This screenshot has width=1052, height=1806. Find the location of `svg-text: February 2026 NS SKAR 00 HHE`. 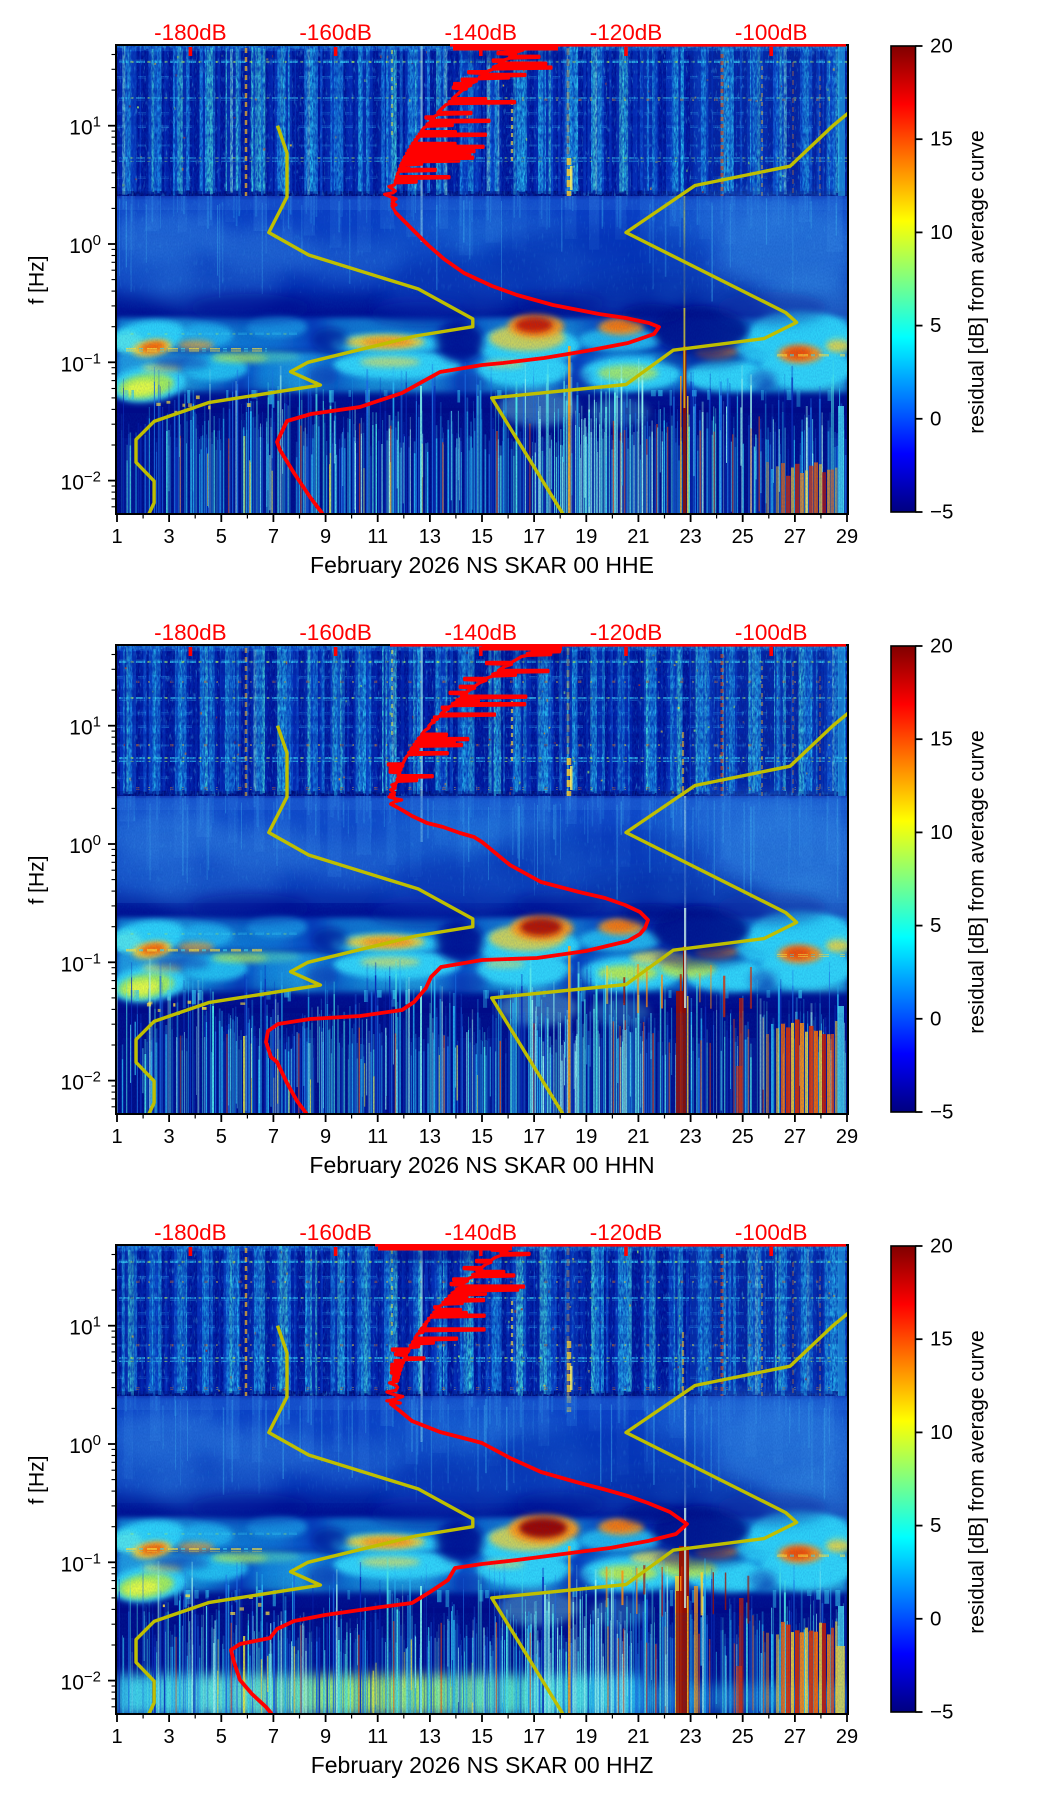

svg-text: February 2026 NS SKAR 00 HHE is located at coordinates (482, 565).